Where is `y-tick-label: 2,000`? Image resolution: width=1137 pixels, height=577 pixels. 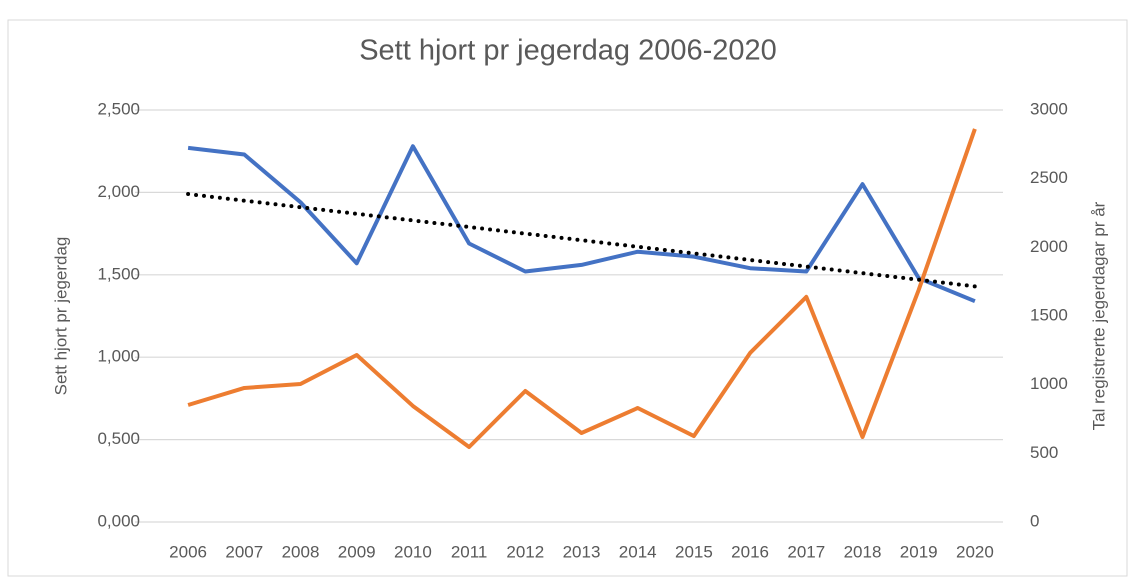 y-tick-label: 2,000 is located at coordinates (118, 191).